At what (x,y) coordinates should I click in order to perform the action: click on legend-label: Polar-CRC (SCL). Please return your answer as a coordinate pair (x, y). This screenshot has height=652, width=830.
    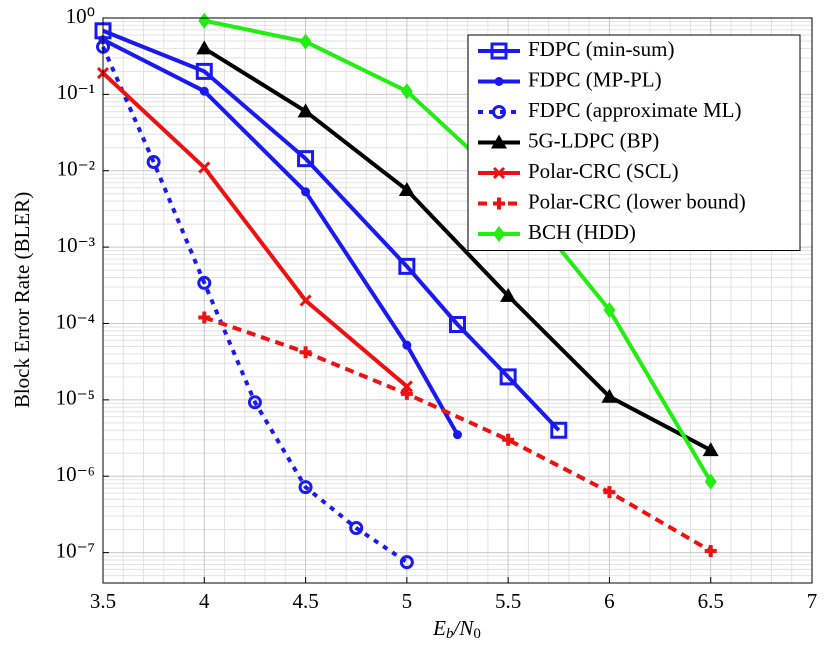
    Looking at the image, I should click on (603, 171).